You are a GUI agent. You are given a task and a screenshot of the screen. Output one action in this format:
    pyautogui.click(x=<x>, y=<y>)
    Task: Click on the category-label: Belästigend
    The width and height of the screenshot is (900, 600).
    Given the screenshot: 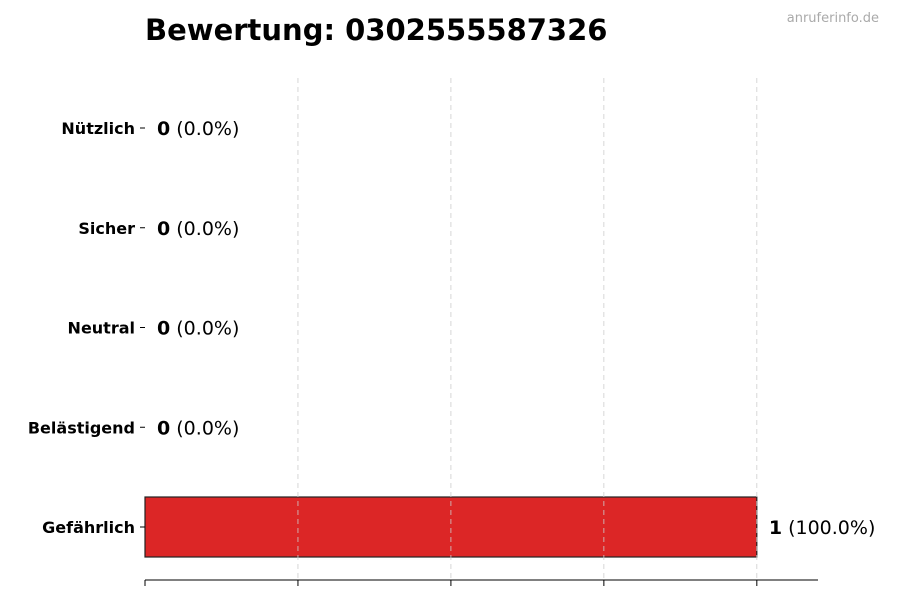 What is the action you would take?
    pyautogui.click(x=81, y=427)
    